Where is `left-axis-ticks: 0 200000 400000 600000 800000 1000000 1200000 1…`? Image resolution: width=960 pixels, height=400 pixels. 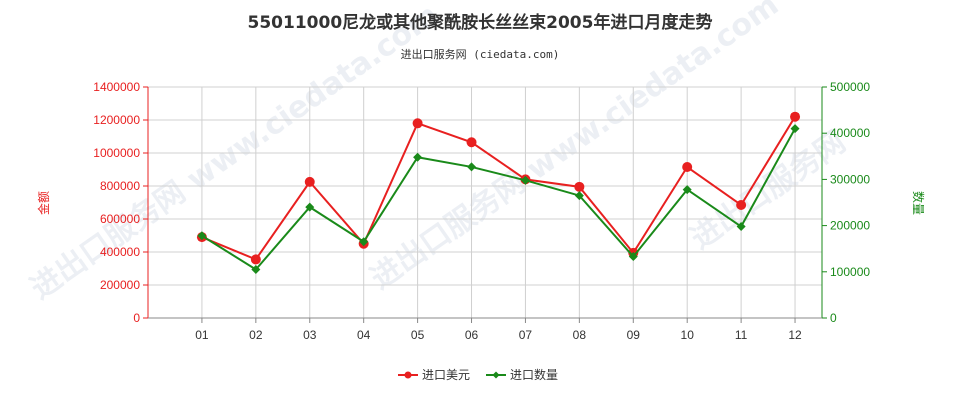
left-axis-ticks: 0 200000 400000 600000 800000 1000000 1200000 1… is located at coordinates (120, 202).